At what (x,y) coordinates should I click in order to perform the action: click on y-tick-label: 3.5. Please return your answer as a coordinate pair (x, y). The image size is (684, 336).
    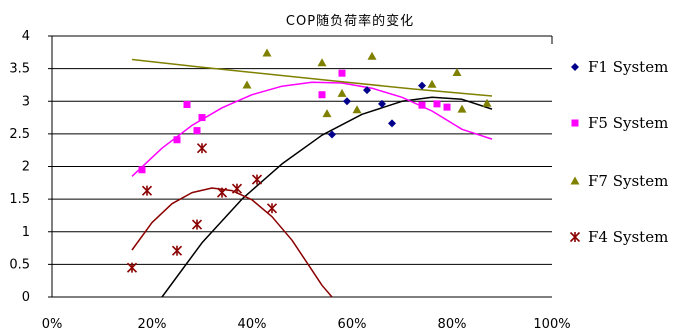
    Looking at the image, I should click on (19, 69).